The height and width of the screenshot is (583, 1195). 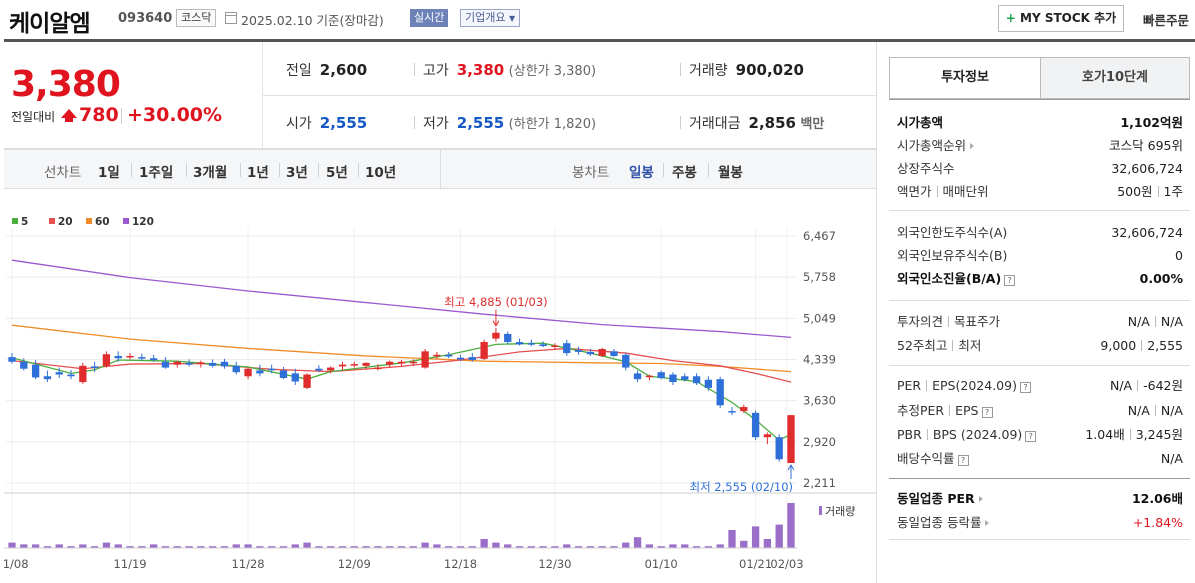 What do you see at coordinates (936, 498) in the screenshot?
I see `info-label: 동일업종 PER` at bounding box center [936, 498].